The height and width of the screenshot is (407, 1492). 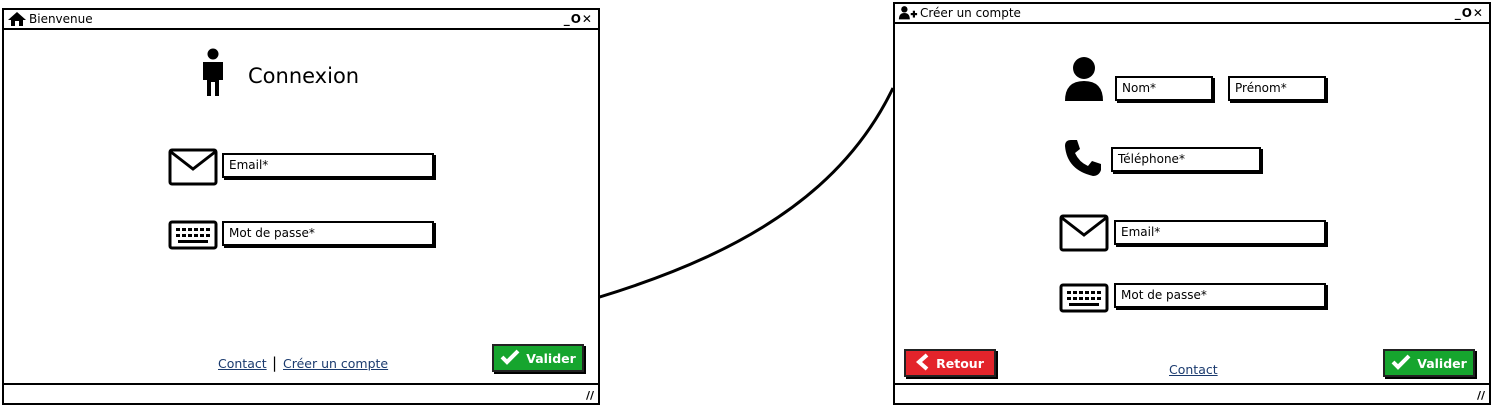 I want to click on first-name-field: Prénom*, so click(x=1277, y=88).